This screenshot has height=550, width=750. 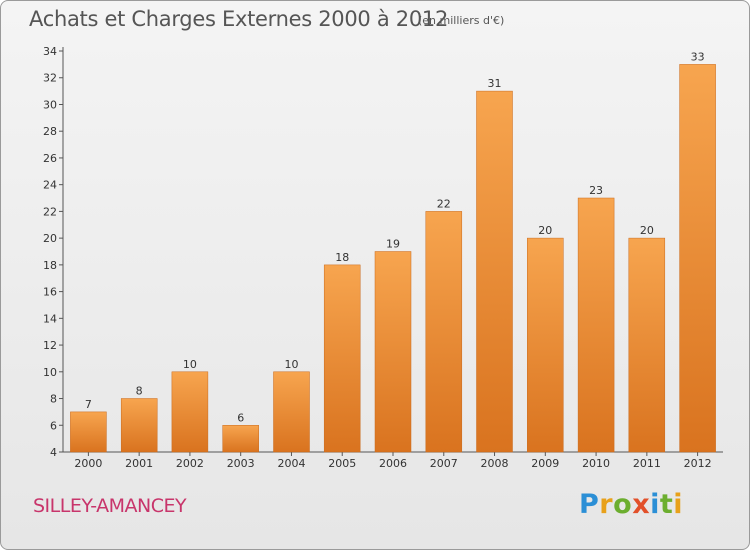 I want to click on x-tick-label: 2008, so click(x=495, y=463).